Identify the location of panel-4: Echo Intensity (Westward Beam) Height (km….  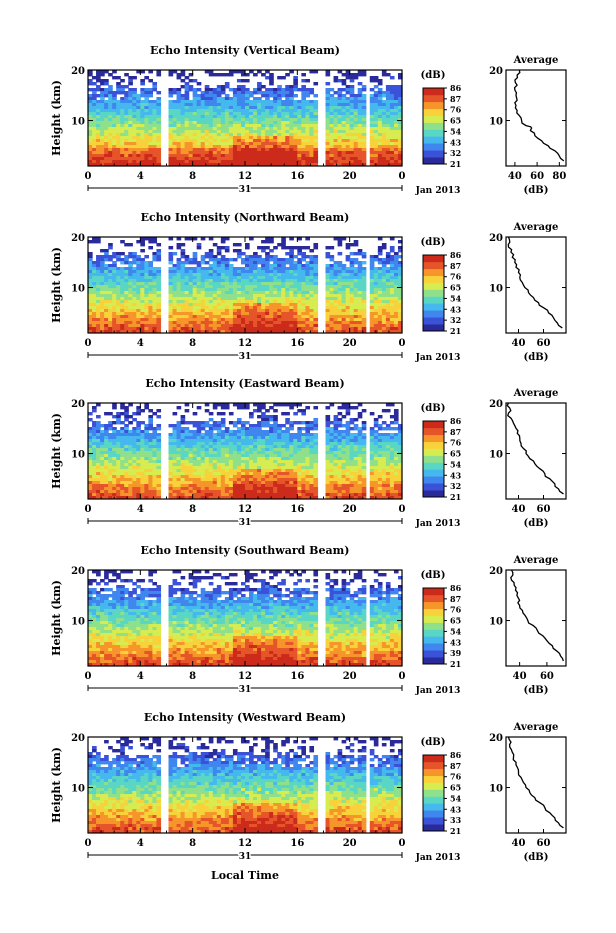
(308, 787).